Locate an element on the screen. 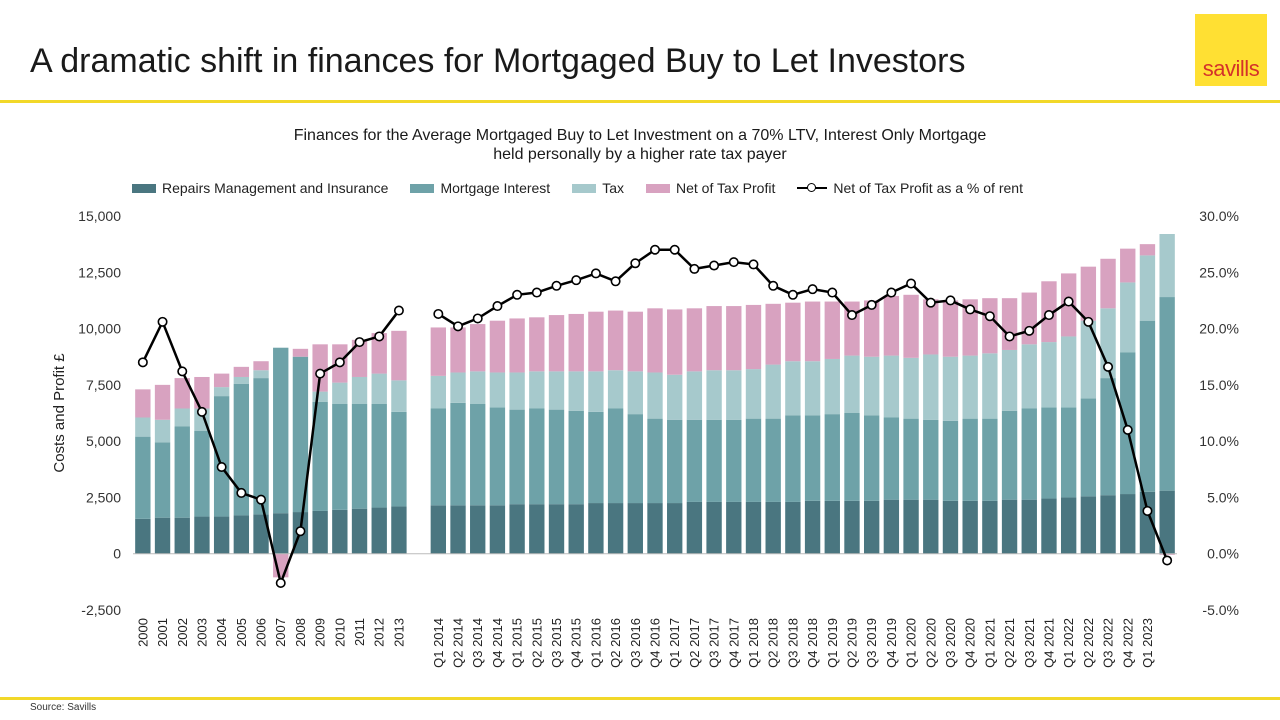 This screenshot has height=720, width=1280. x-tick-label: Q1 2019 is located at coordinates (832, 643).